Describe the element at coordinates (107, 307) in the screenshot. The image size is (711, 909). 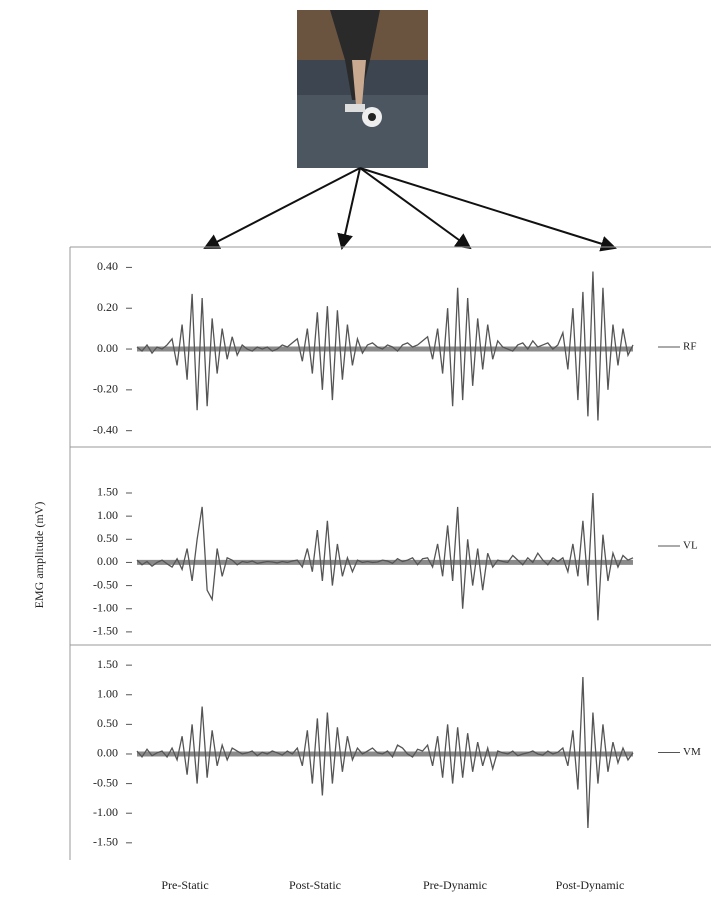
I see `y-tick-label: 0.20` at that location.